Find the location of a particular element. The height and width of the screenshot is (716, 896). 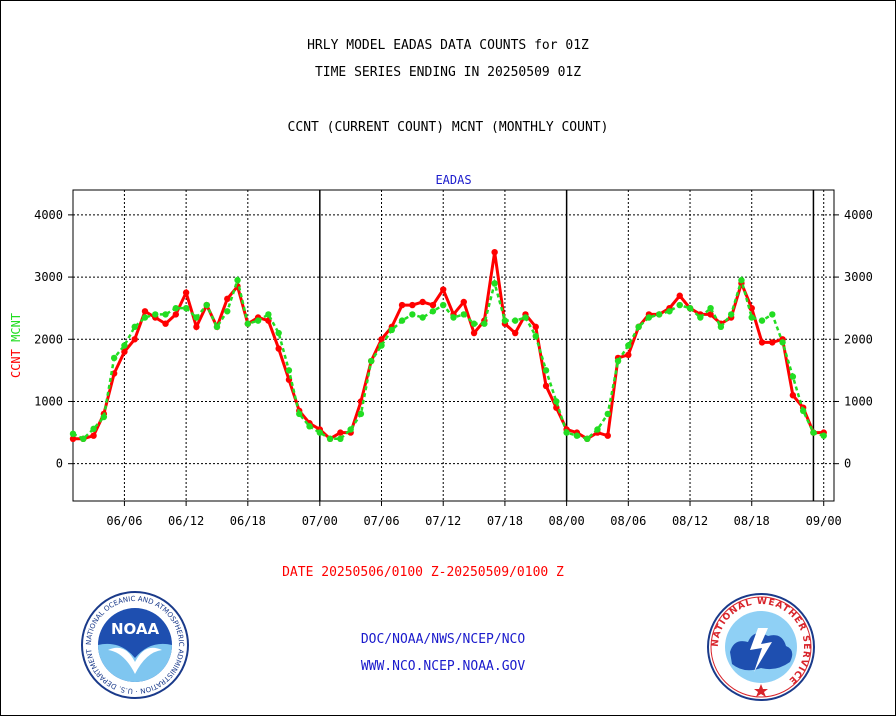

xtick-label: 07/12 is located at coordinates (443, 521).